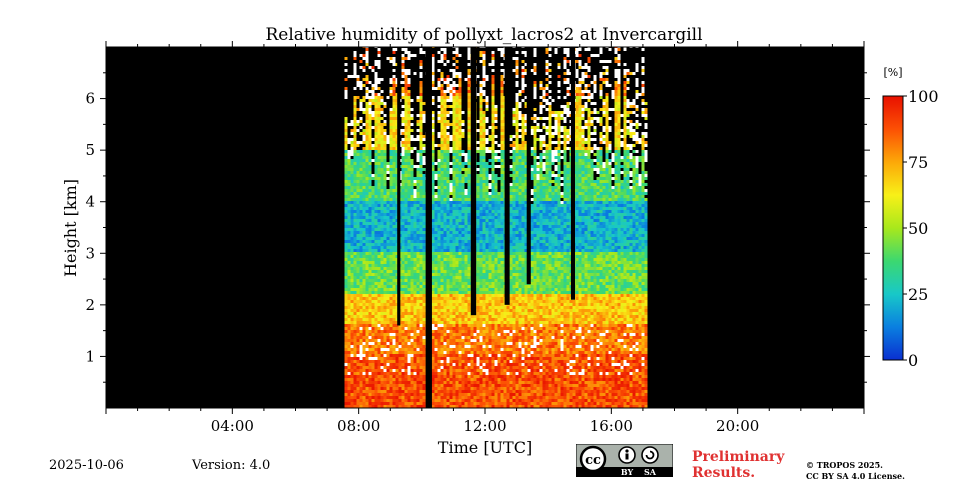 This screenshot has height=482, width=960. I want to click on colorbar: 0 25 50 75 100 [%], so click(911, 218).